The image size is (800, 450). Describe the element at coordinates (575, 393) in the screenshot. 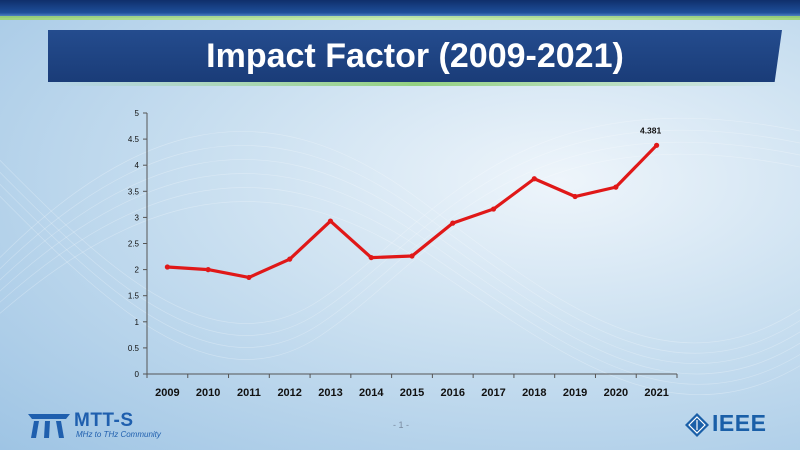

I see `x-tick-label: 2019` at that location.